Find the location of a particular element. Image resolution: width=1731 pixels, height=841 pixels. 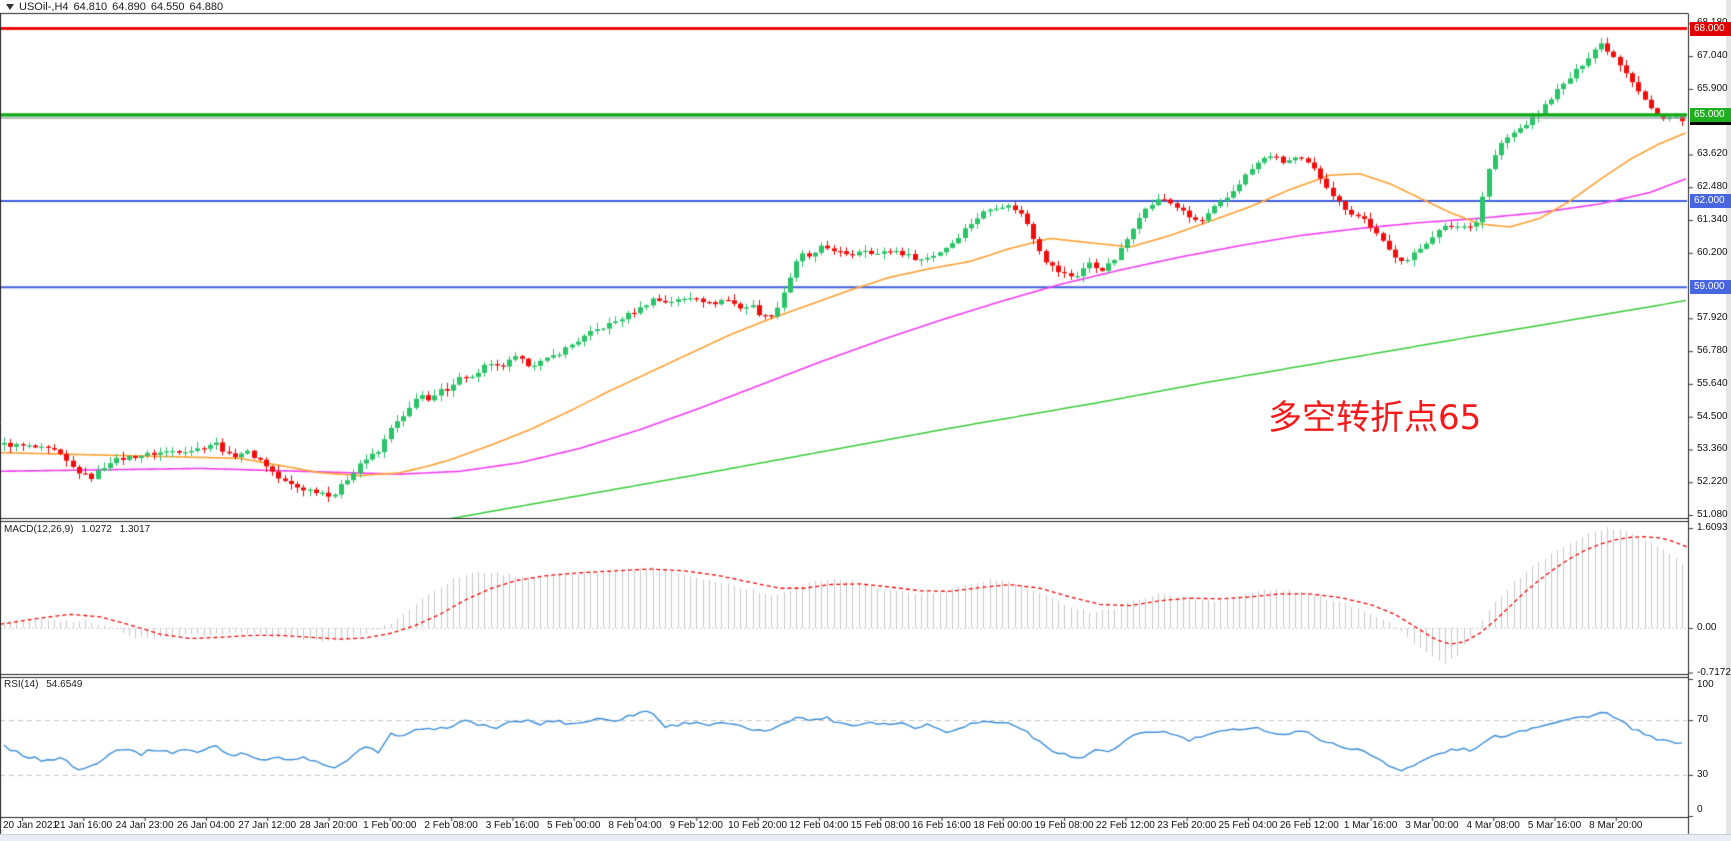

date-axis-label: 26 Jan 04:00 is located at coordinates (205, 825).